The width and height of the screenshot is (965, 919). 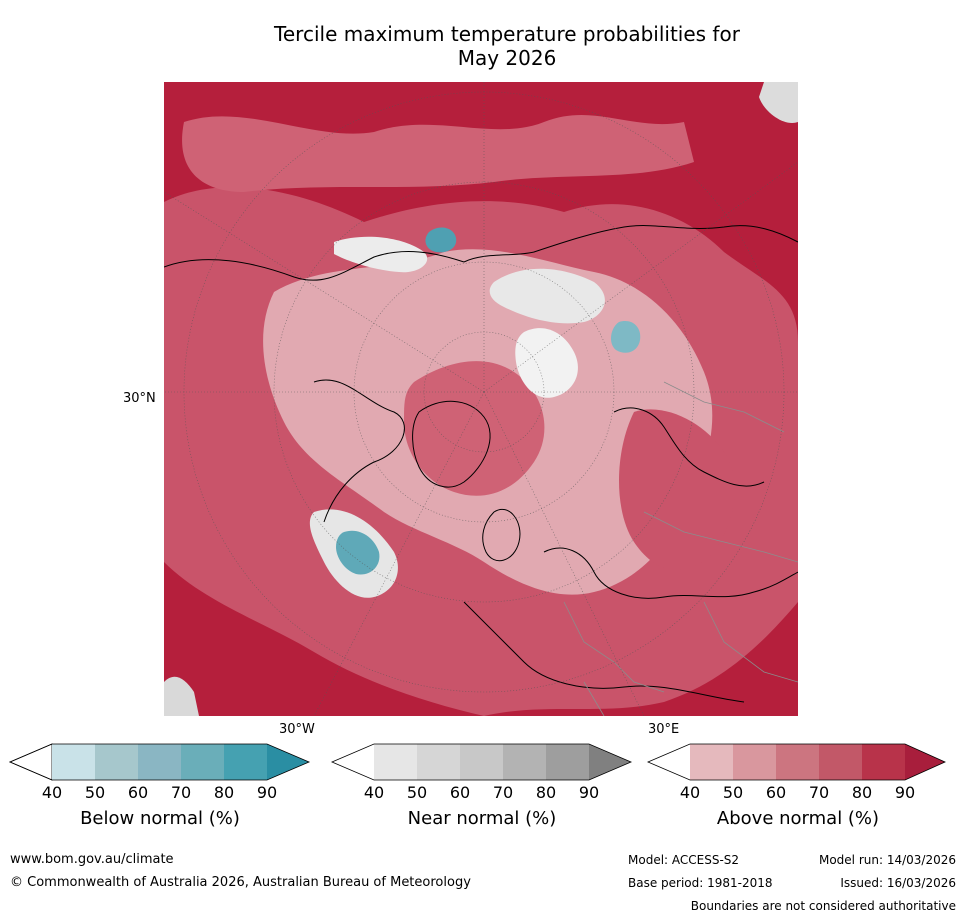 I want to click on below-normal-north, so click(x=441, y=240).